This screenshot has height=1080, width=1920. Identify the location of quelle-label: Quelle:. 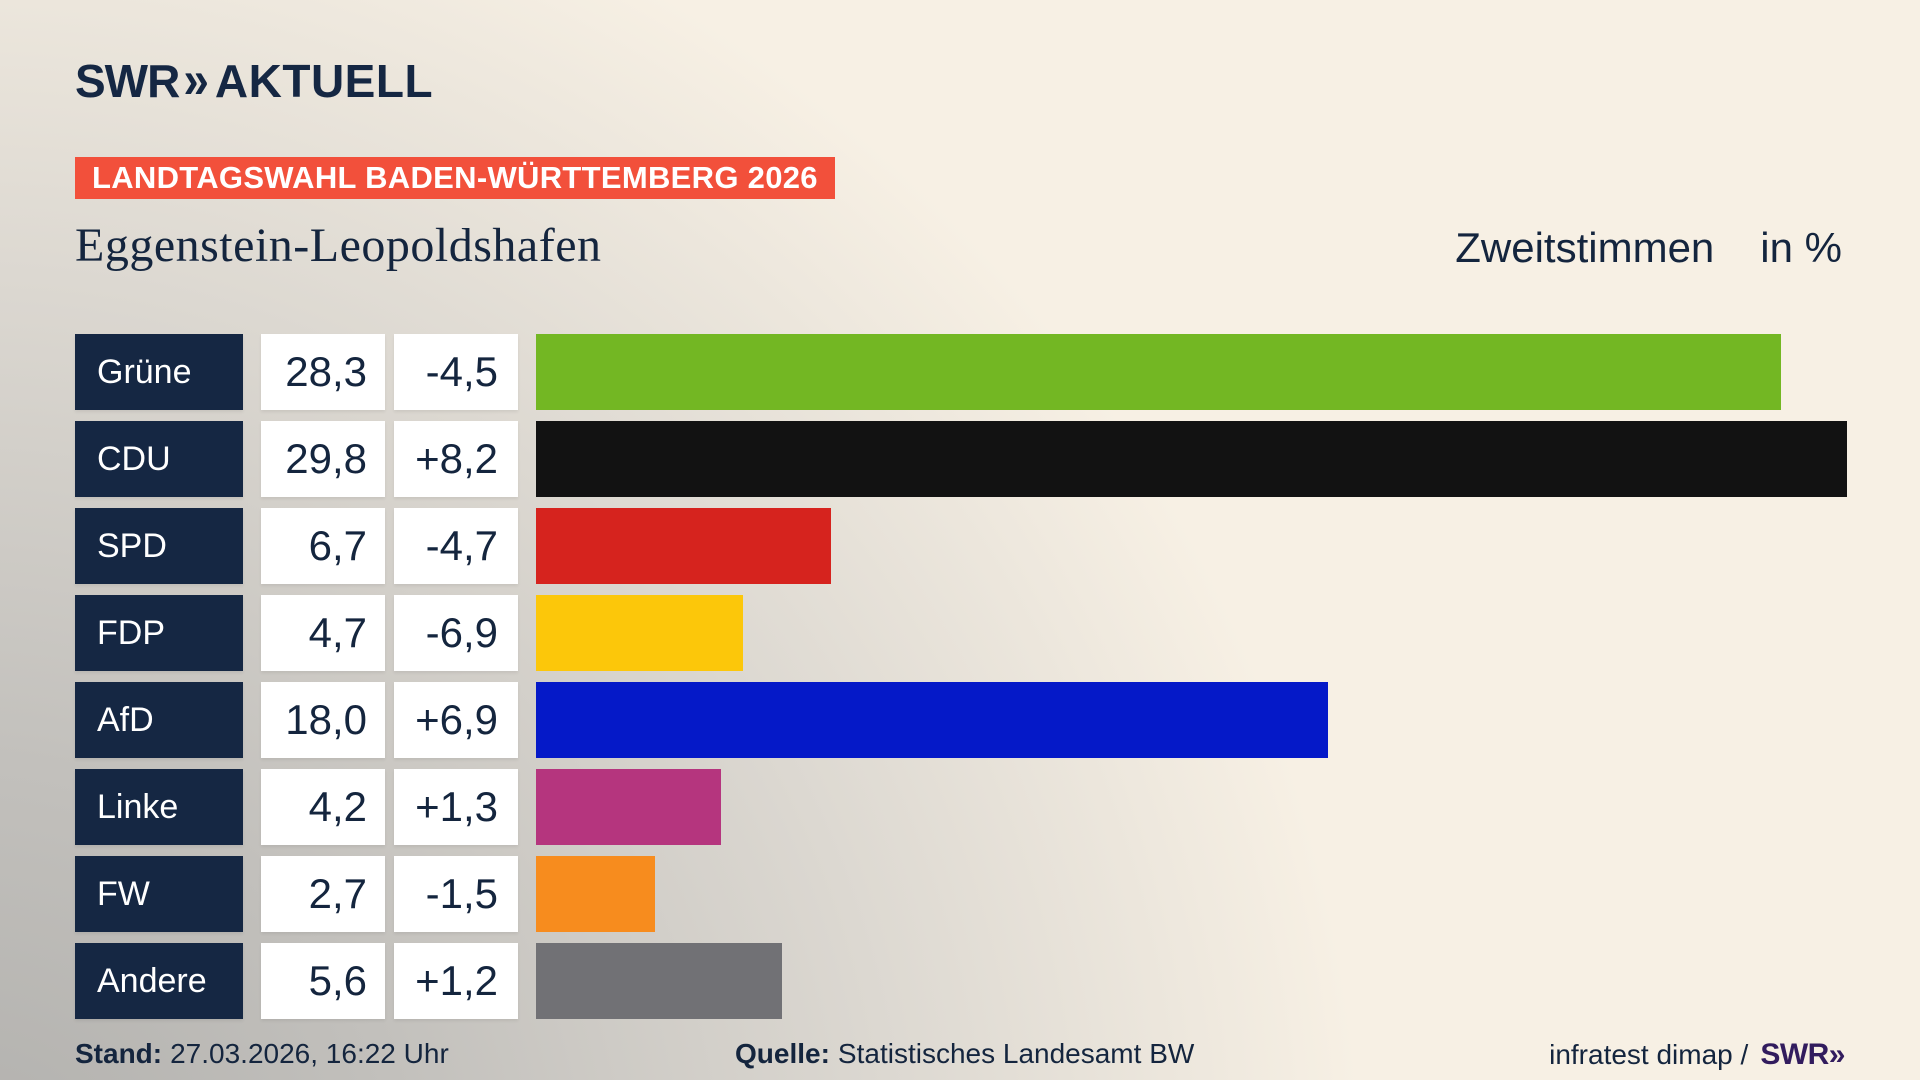
(782, 1053).